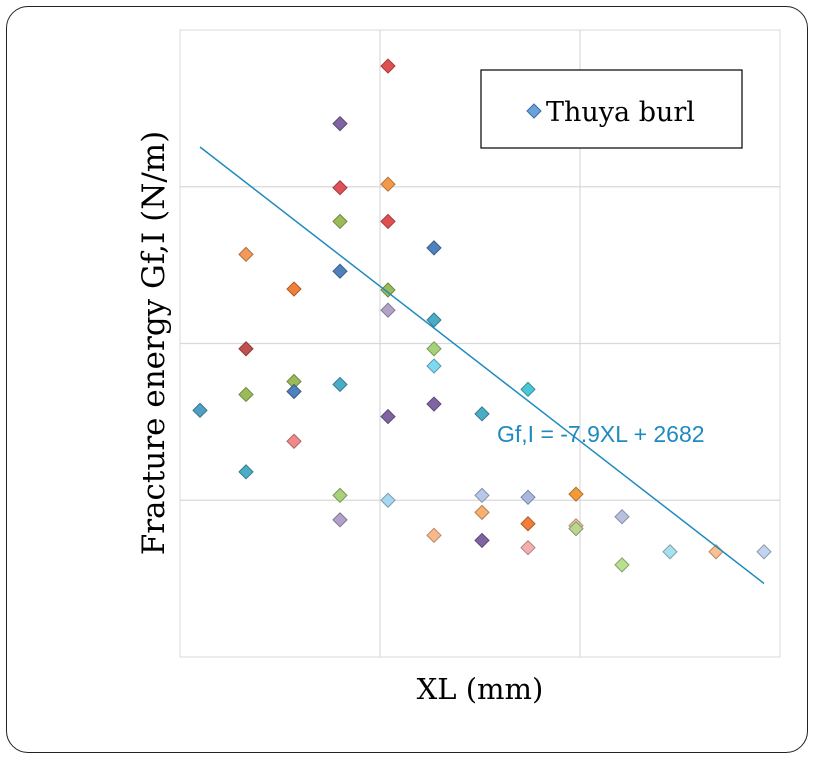  I want to click on legend-label: Thuya burl, so click(620, 112).